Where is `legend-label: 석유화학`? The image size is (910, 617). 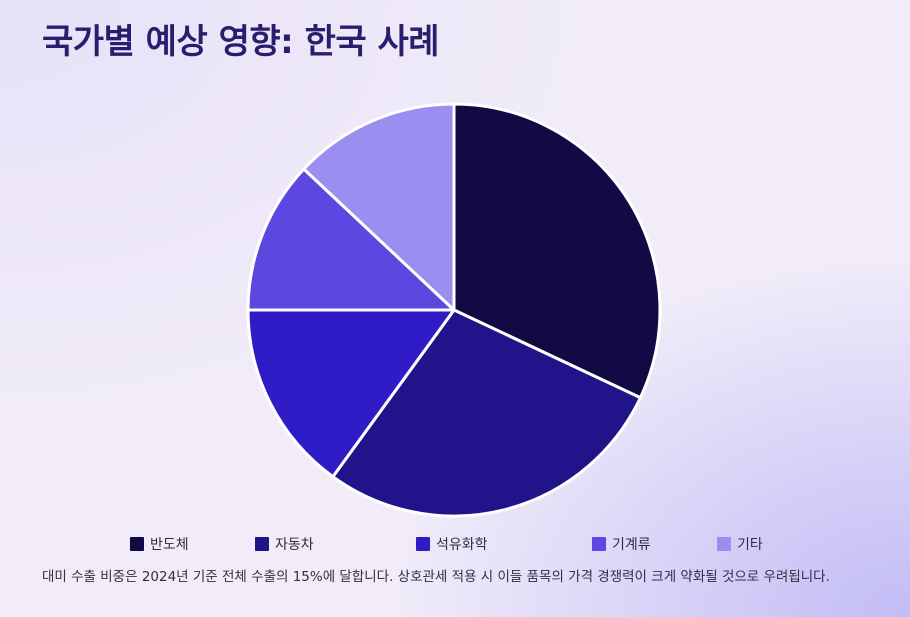 legend-label: 석유화학 is located at coordinates (462, 545).